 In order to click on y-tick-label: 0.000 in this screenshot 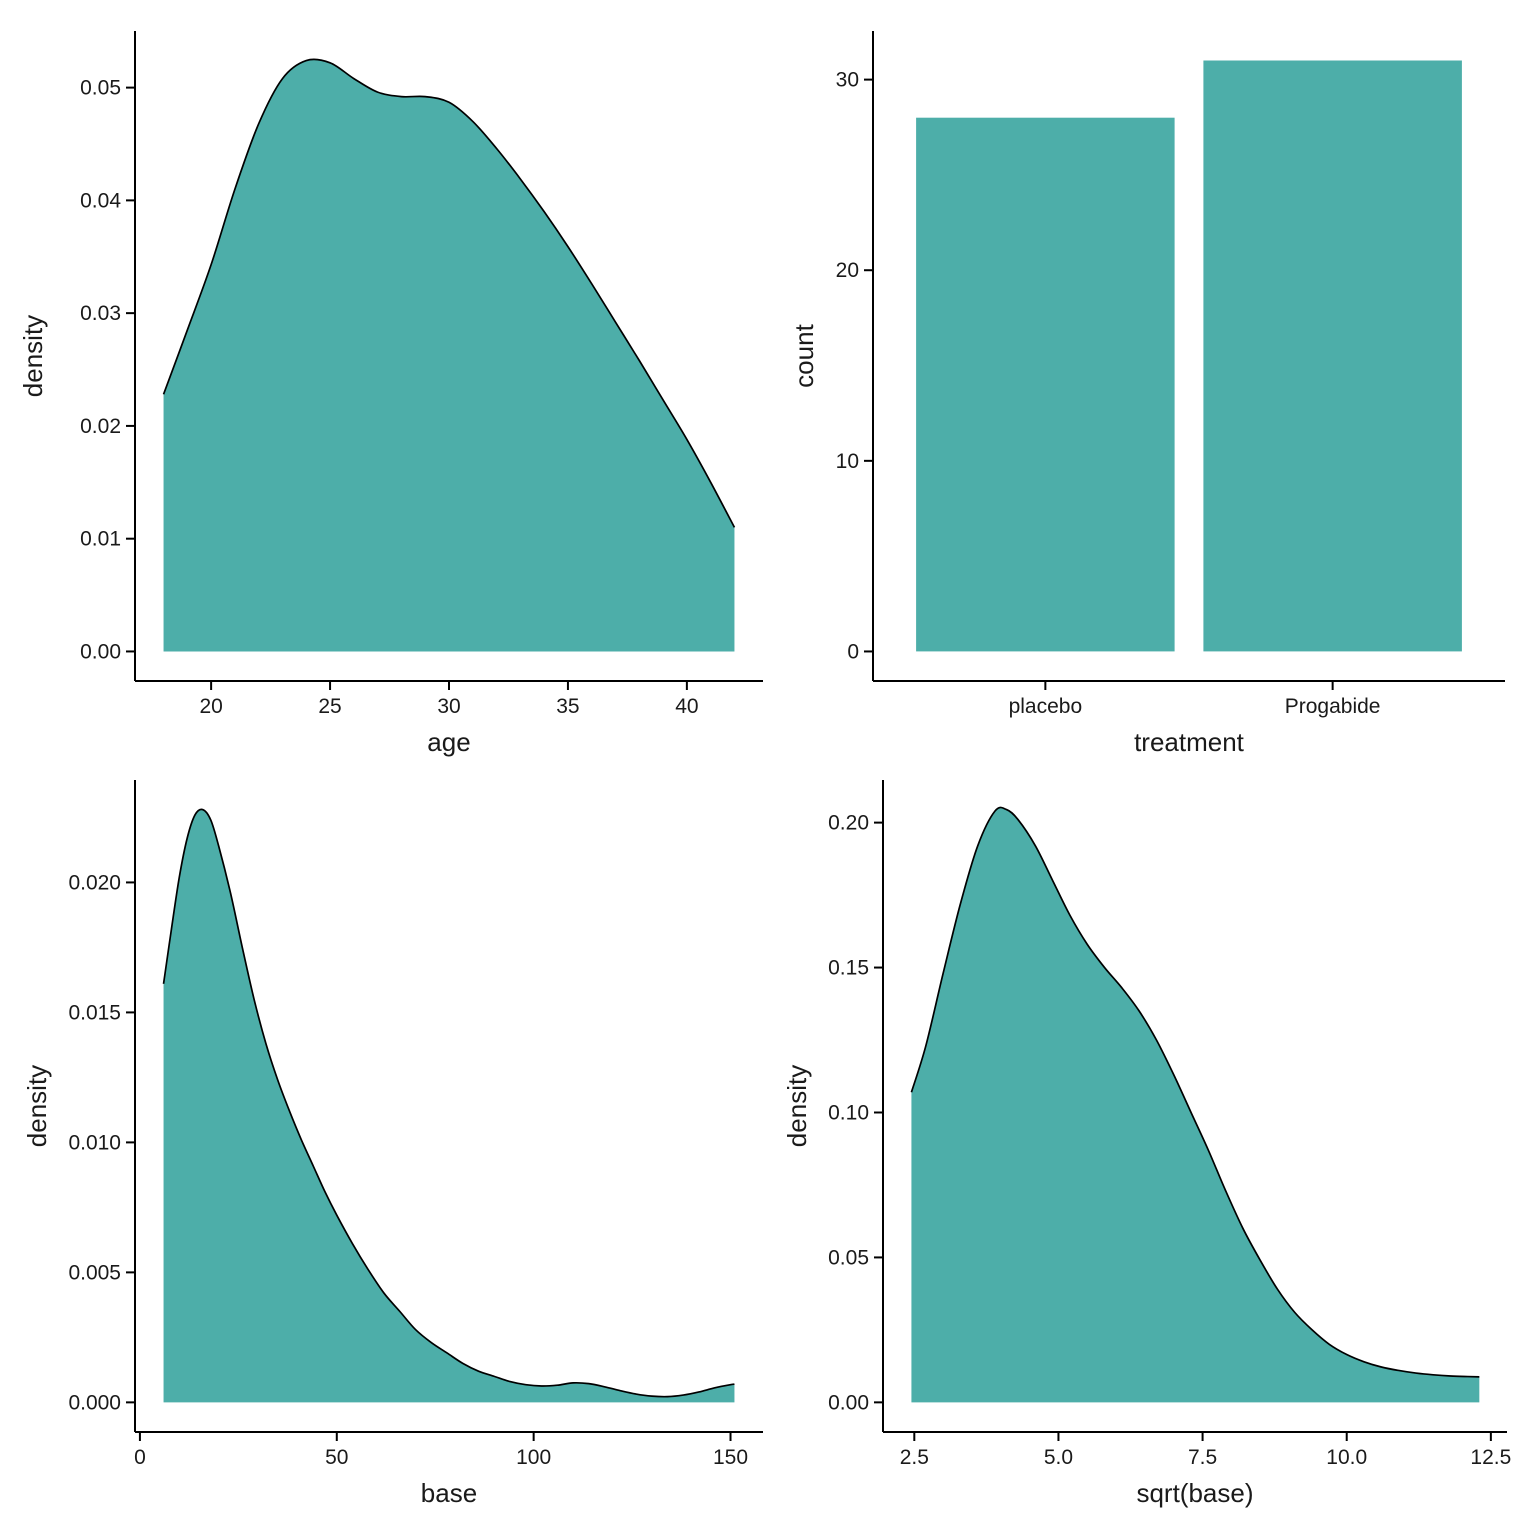, I will do `click(94, 1402)`.